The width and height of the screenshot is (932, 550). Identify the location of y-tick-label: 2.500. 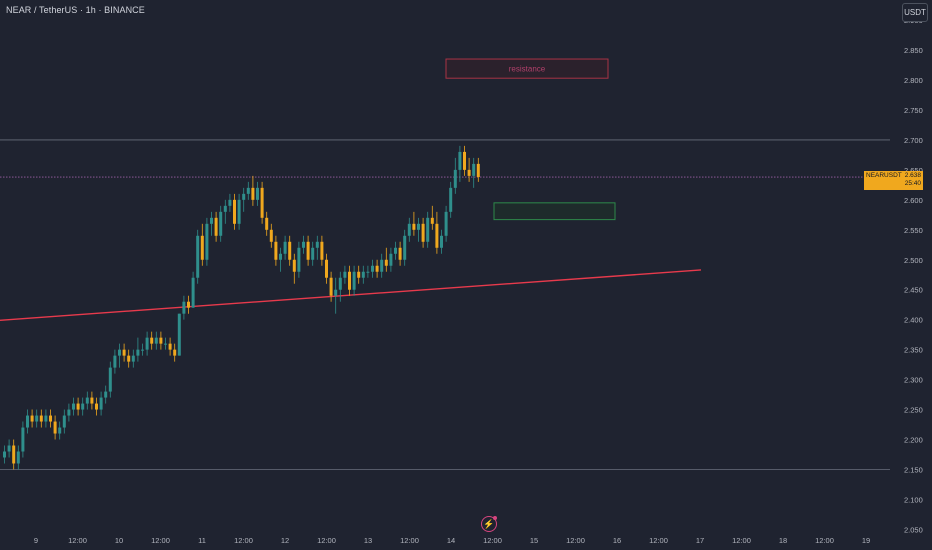
(913, 260).